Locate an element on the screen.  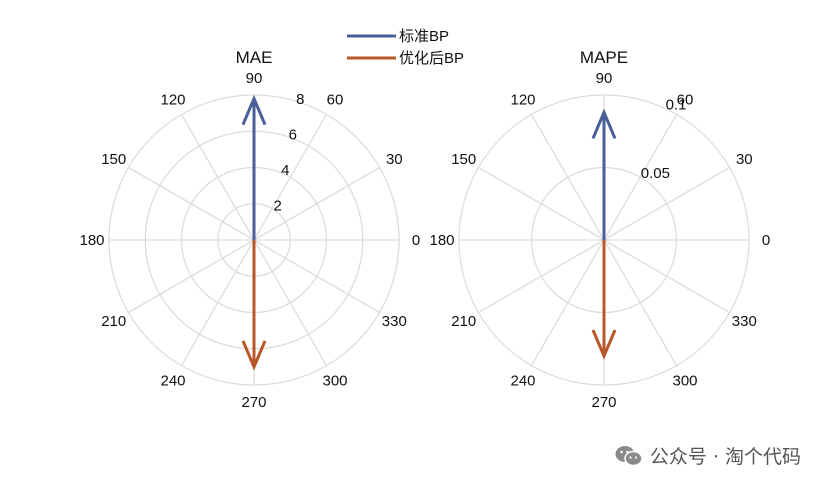
wechat-icon is located at coordinates (629, 455).